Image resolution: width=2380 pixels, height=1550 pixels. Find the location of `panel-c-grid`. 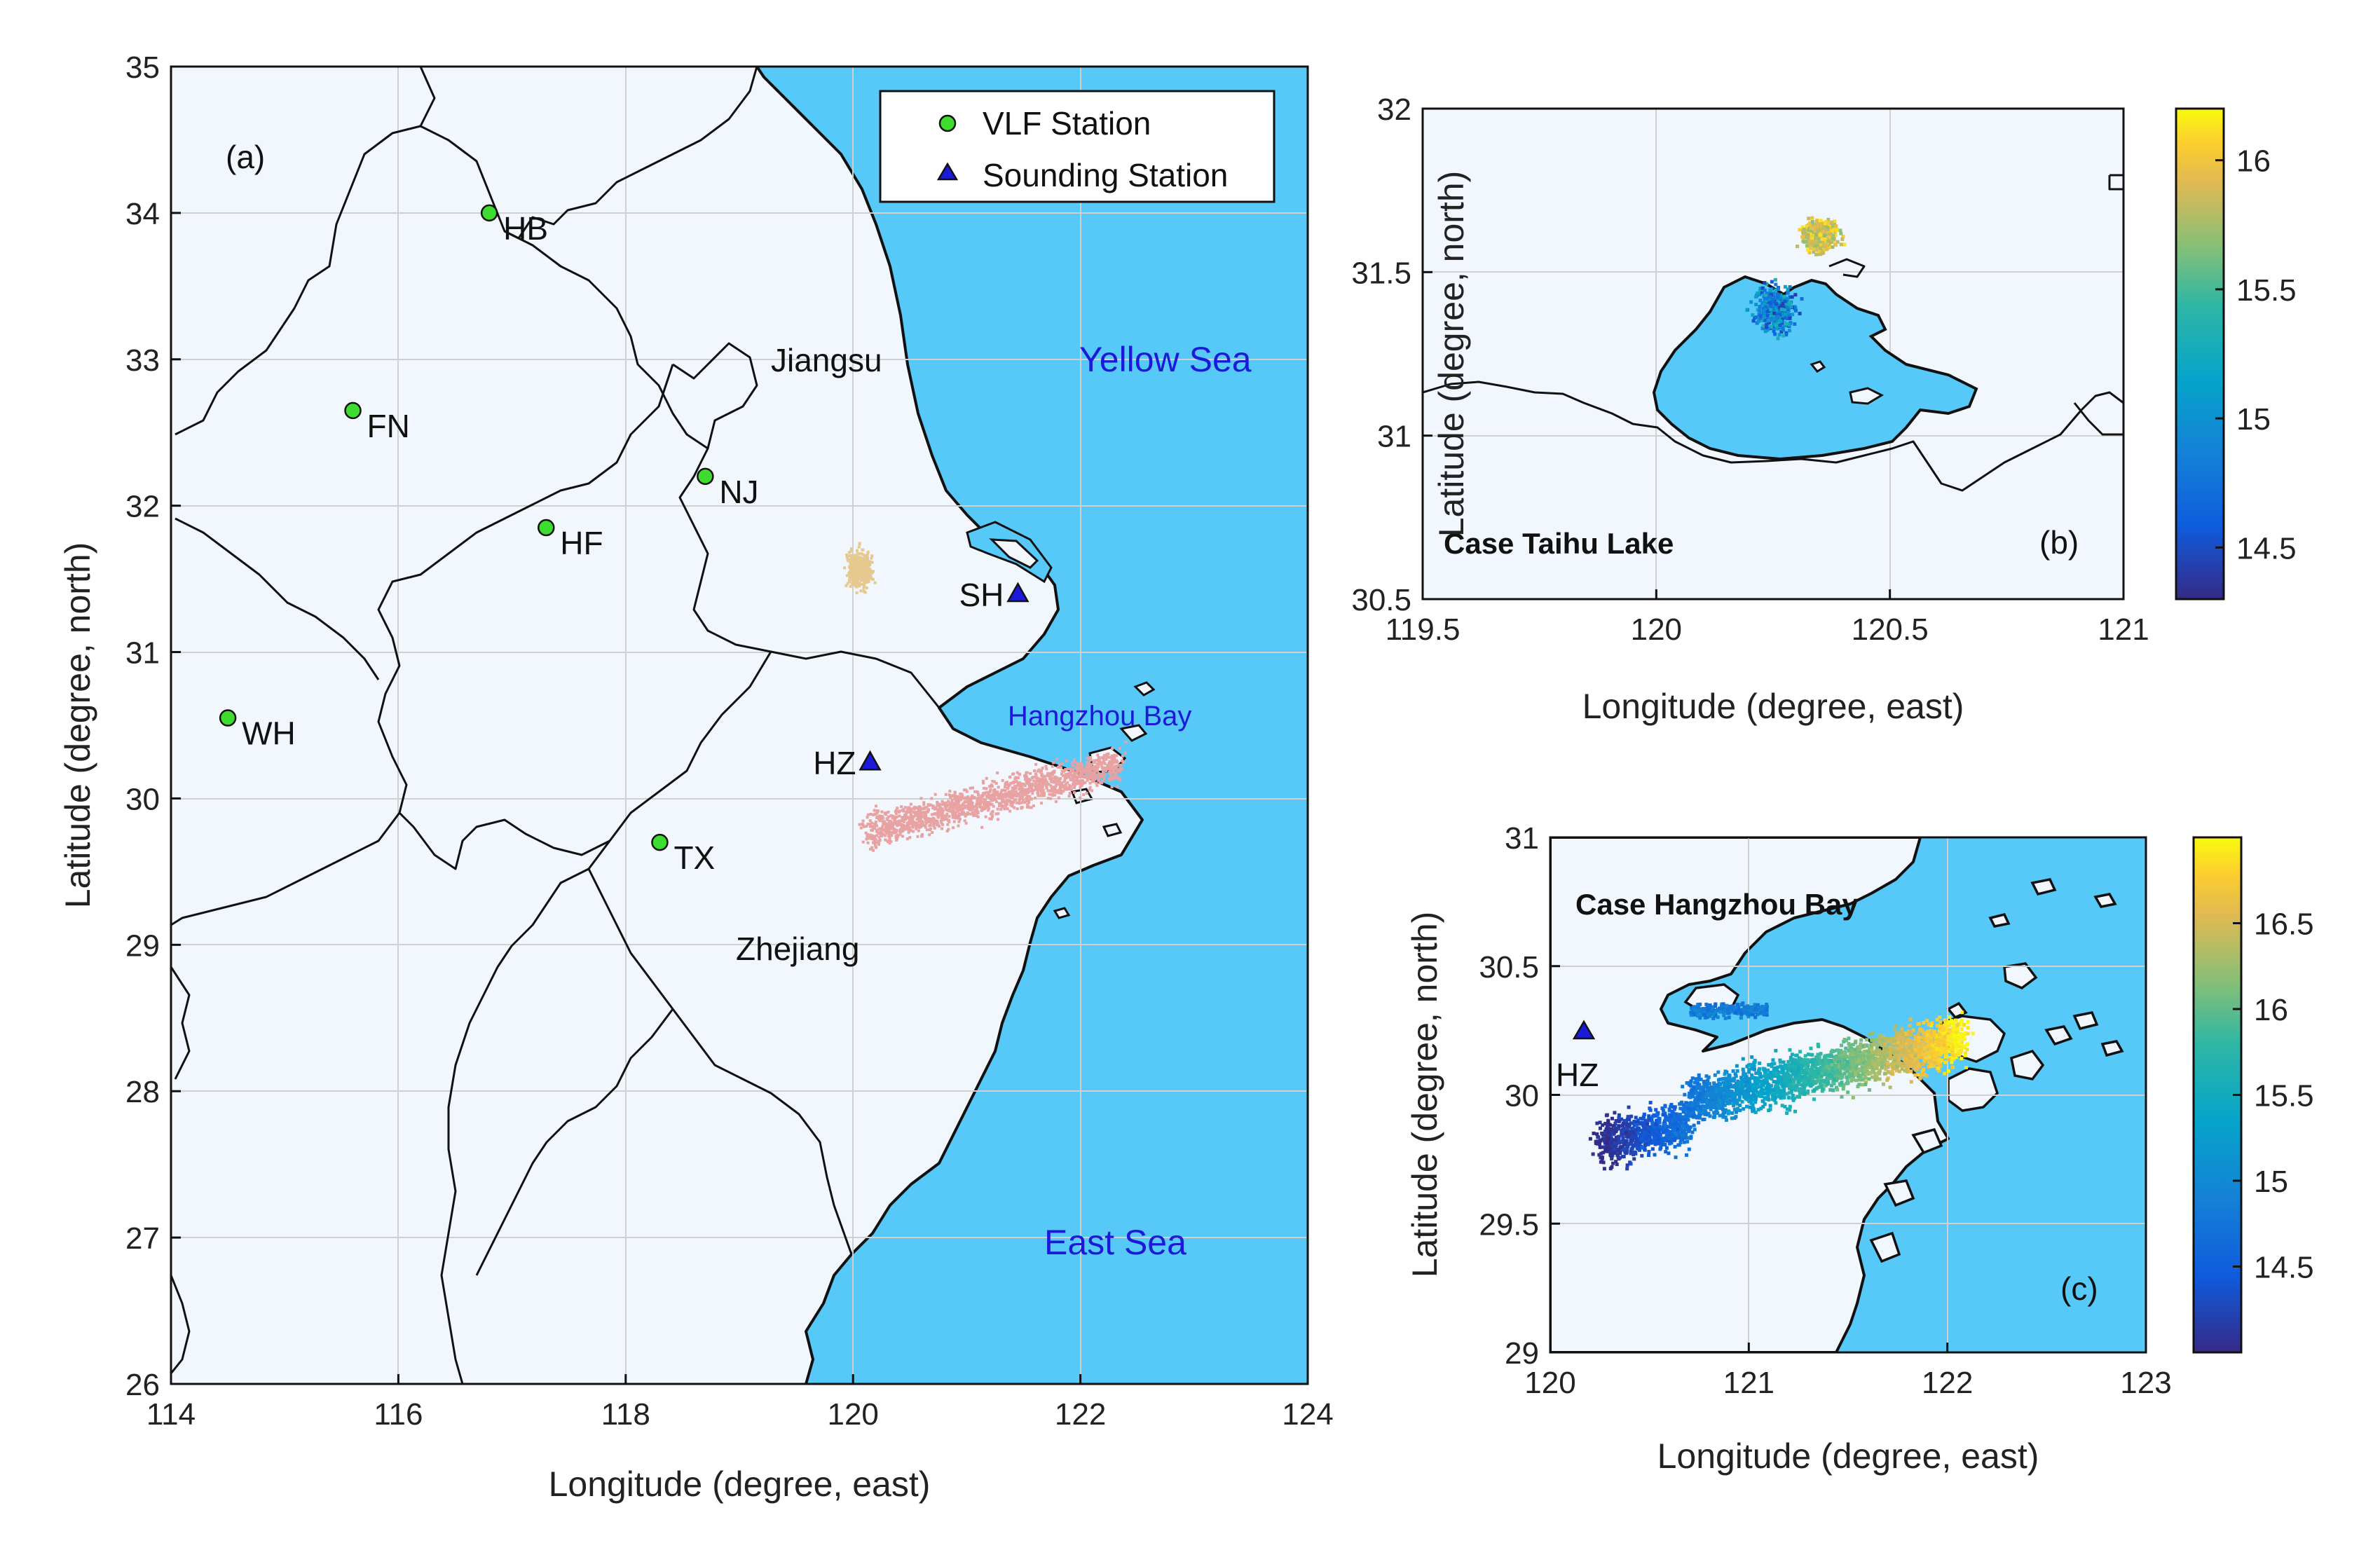

panel-c-grid is located at coordinates (1848, 1094).